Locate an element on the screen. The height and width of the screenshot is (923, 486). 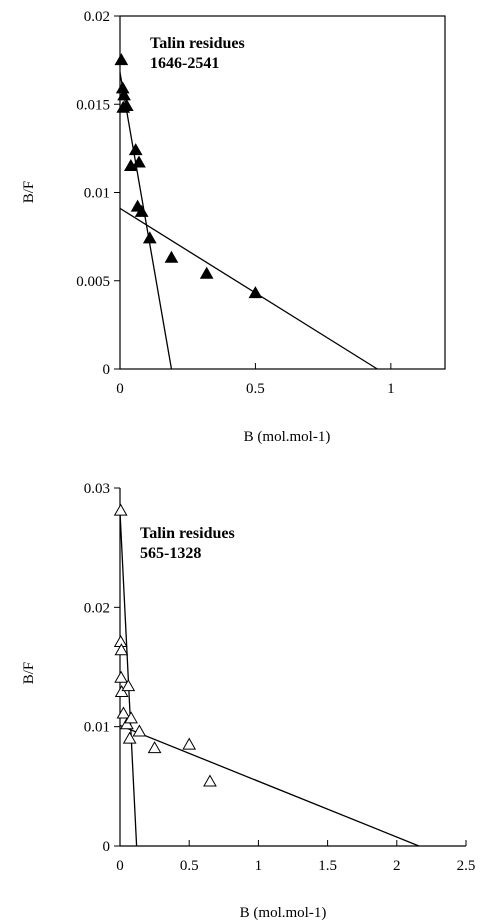
x-tick-label: 2.5 is located at coordinates (466, 866).